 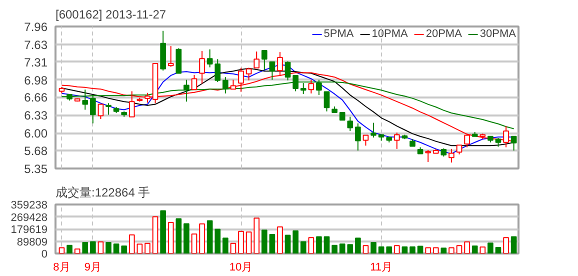 I want to click on legend-label: 20PMA, so click(x=444, y=34).